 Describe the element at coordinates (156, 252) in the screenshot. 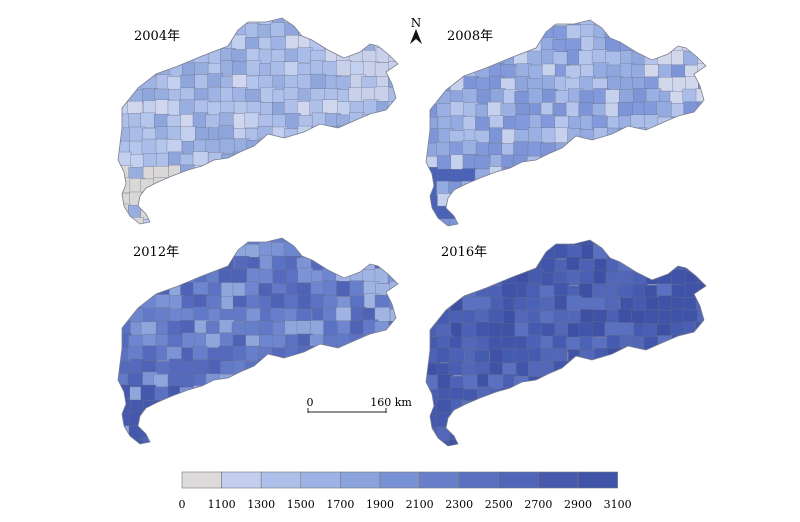

I see `map-title-2012: 2012年` at that location.